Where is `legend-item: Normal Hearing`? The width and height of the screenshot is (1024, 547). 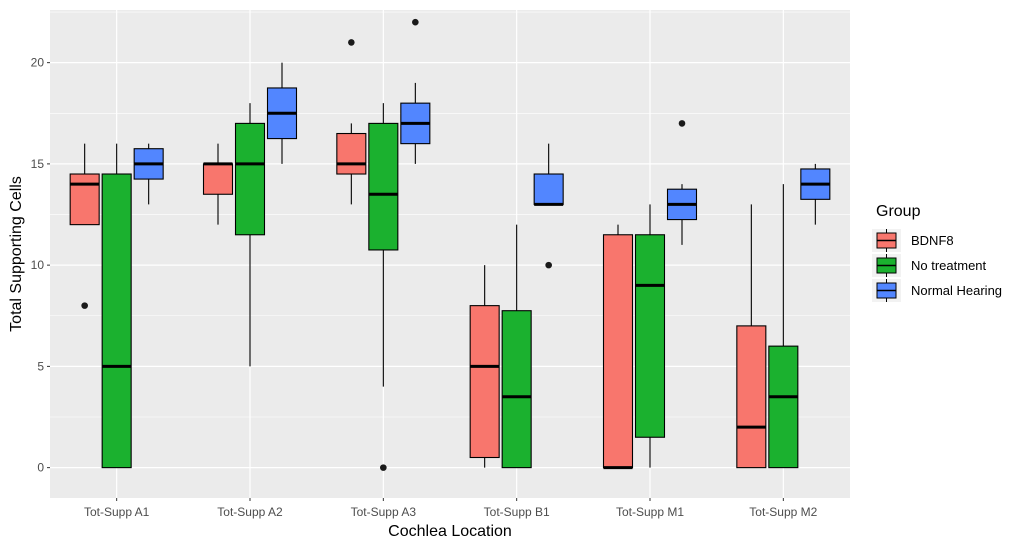
legend-item: Normal Hearing is located at coordinates (937, 290).